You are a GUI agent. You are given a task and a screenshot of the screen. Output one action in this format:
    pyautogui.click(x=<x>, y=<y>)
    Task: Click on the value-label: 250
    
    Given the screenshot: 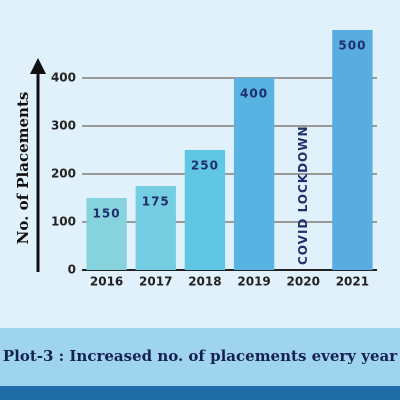 What is the action you would take?
    pyautogui.click(x=205, y=166)
    